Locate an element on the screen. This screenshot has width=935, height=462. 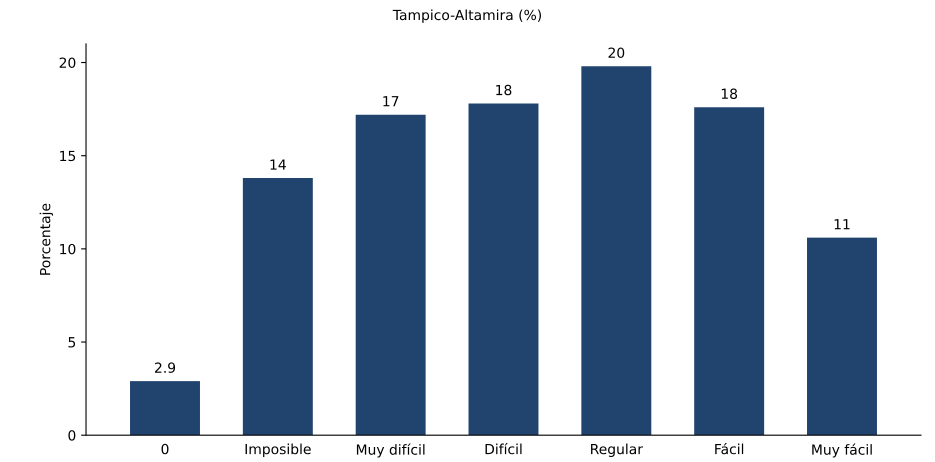
x-tick-label: Muy fácil is located at coordinates (842, 451).